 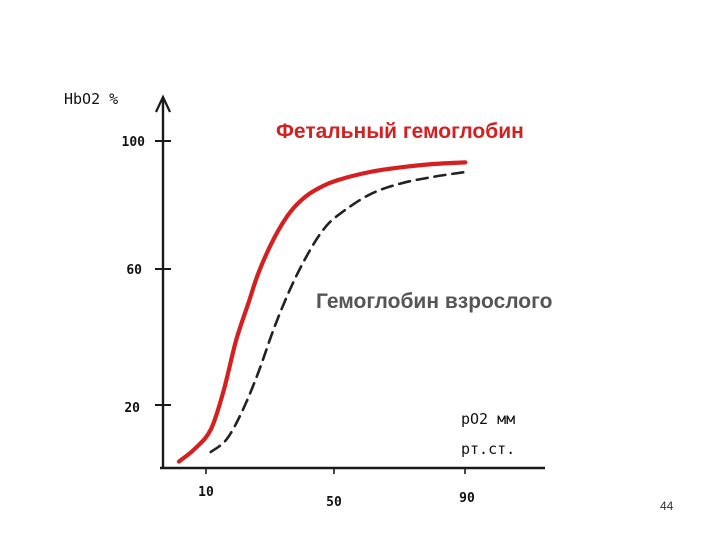 I want to click on x-tick-label-50: 50, so click(x=334, y=502).